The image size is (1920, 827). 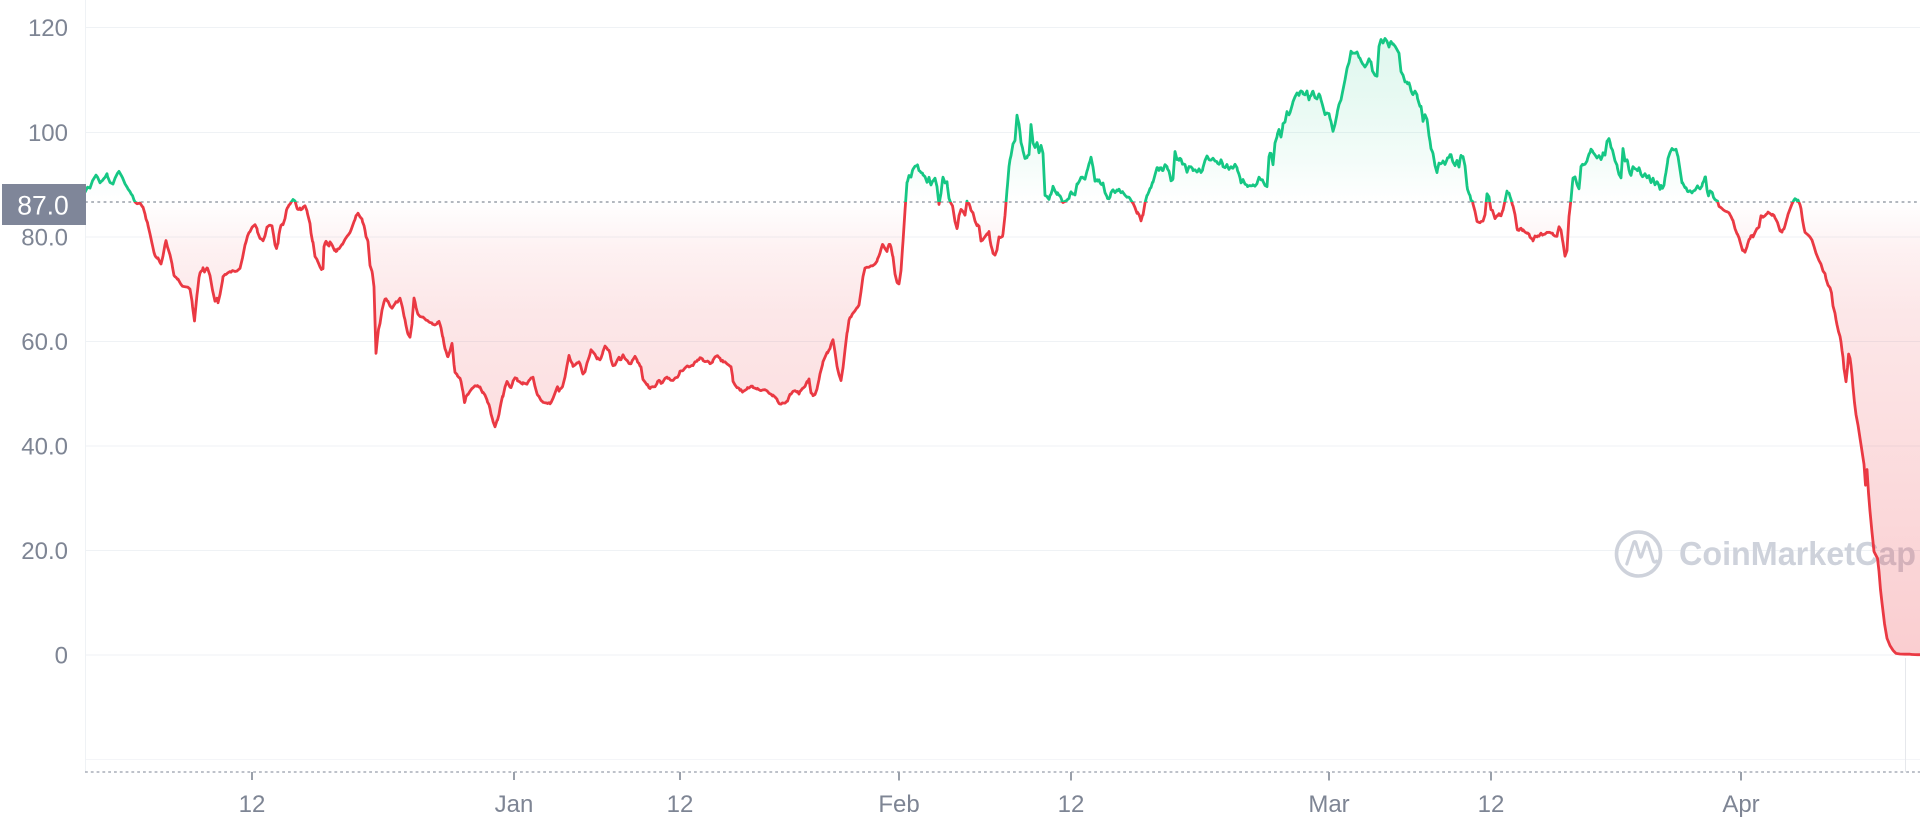 What do you see at coordinates (1740, 804) in the screenshot?
I see `svg-text: Apr` at bounding box center [1740, 804].